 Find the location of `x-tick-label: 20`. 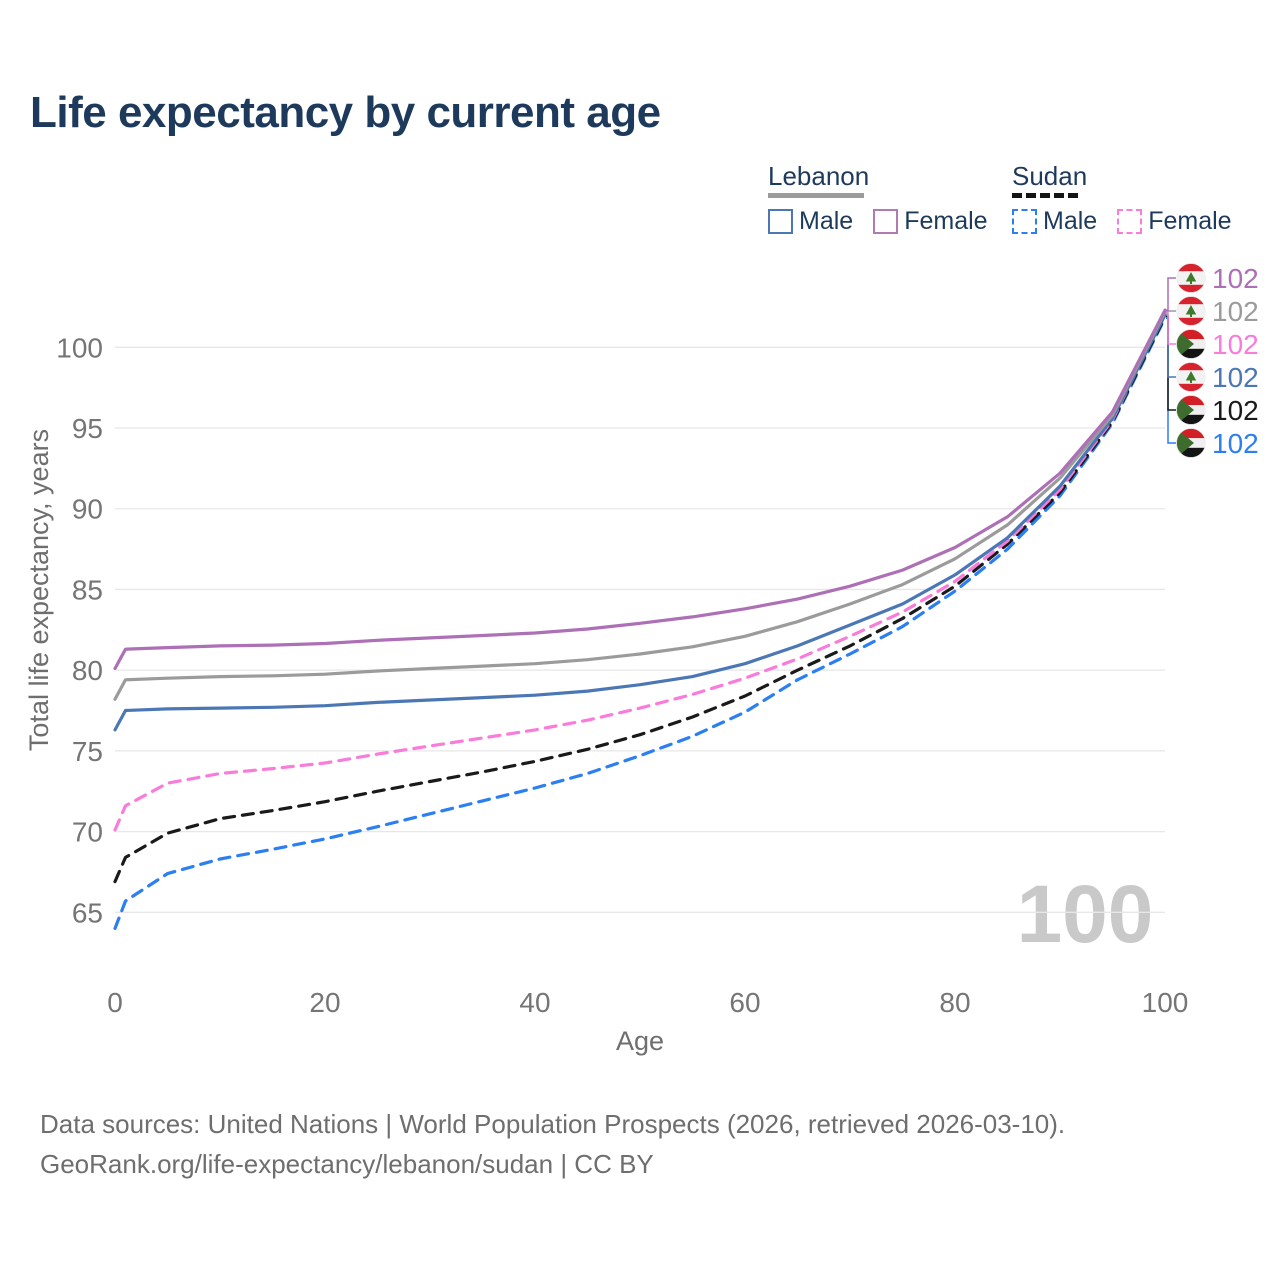

x-tick-label: 20 is located at coordinates (324, 1002).